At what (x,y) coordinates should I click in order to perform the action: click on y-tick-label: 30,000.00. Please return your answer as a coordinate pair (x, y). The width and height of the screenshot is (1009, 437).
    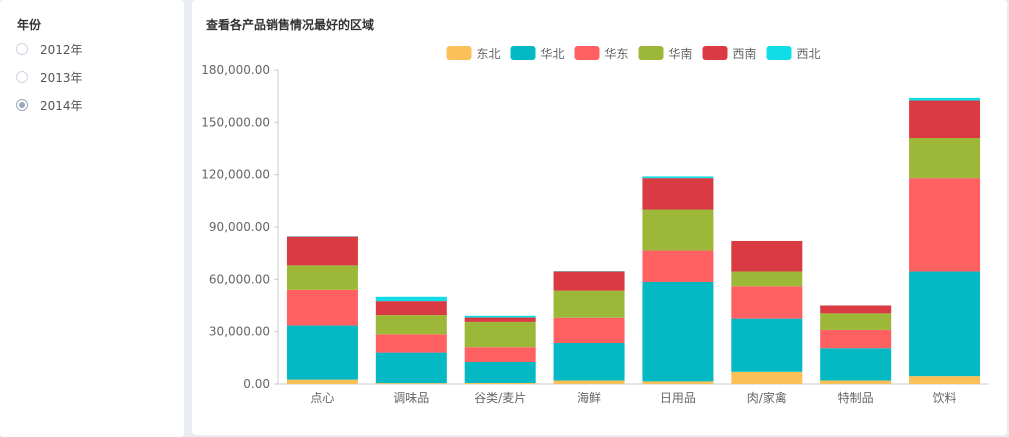
    Looking at the image, I should click on (239, 332).